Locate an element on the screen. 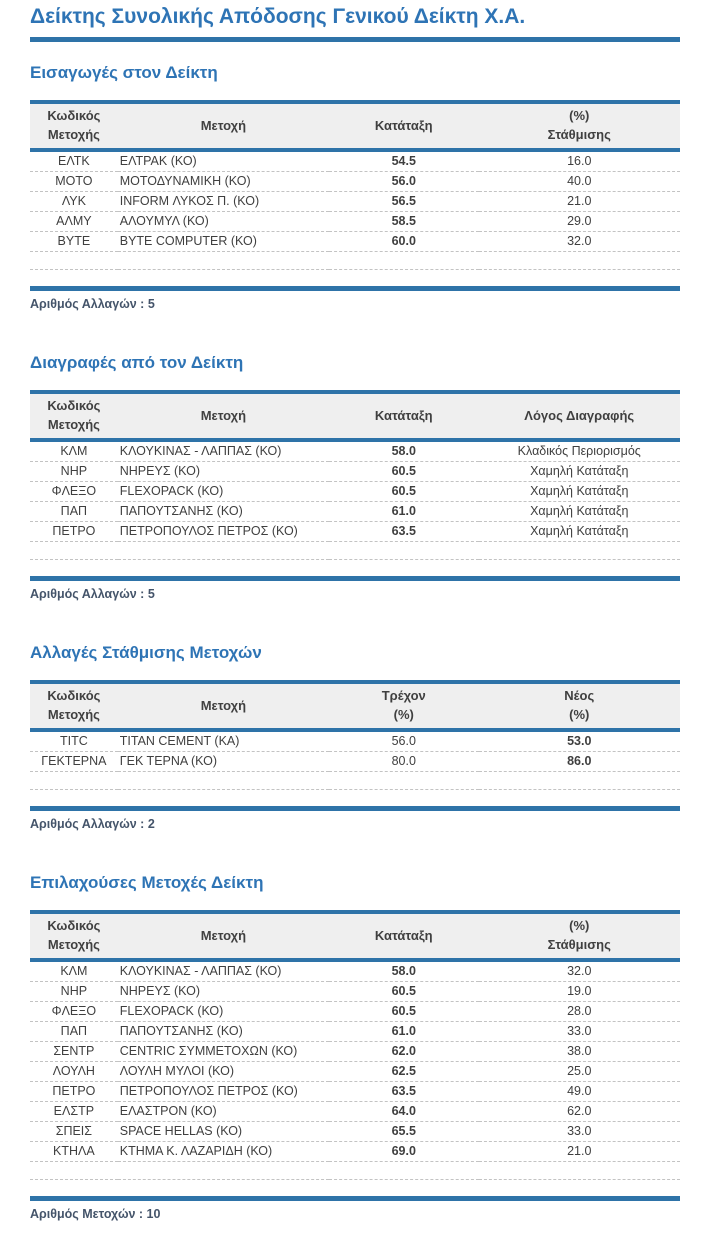 The image size is (709, 1246). column-header: Μετοχή is located at coordinates (223, 707).